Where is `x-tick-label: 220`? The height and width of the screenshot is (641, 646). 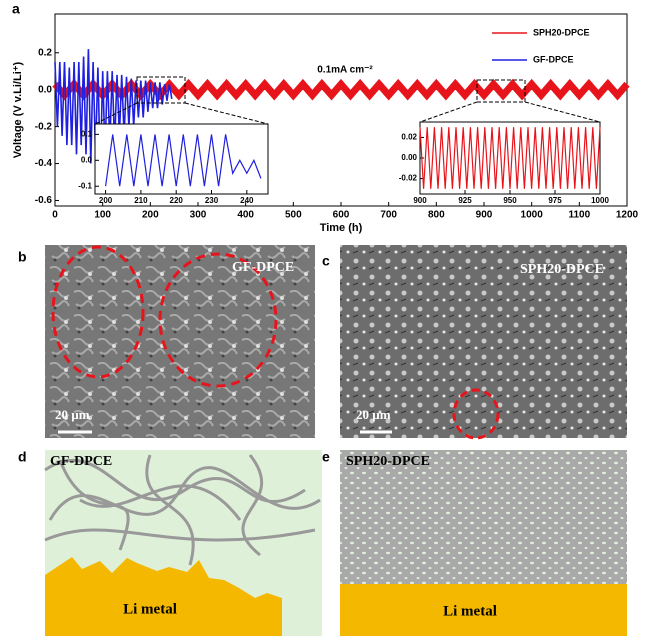 x-tick-label: 220 is located at coordinates (177, 200).